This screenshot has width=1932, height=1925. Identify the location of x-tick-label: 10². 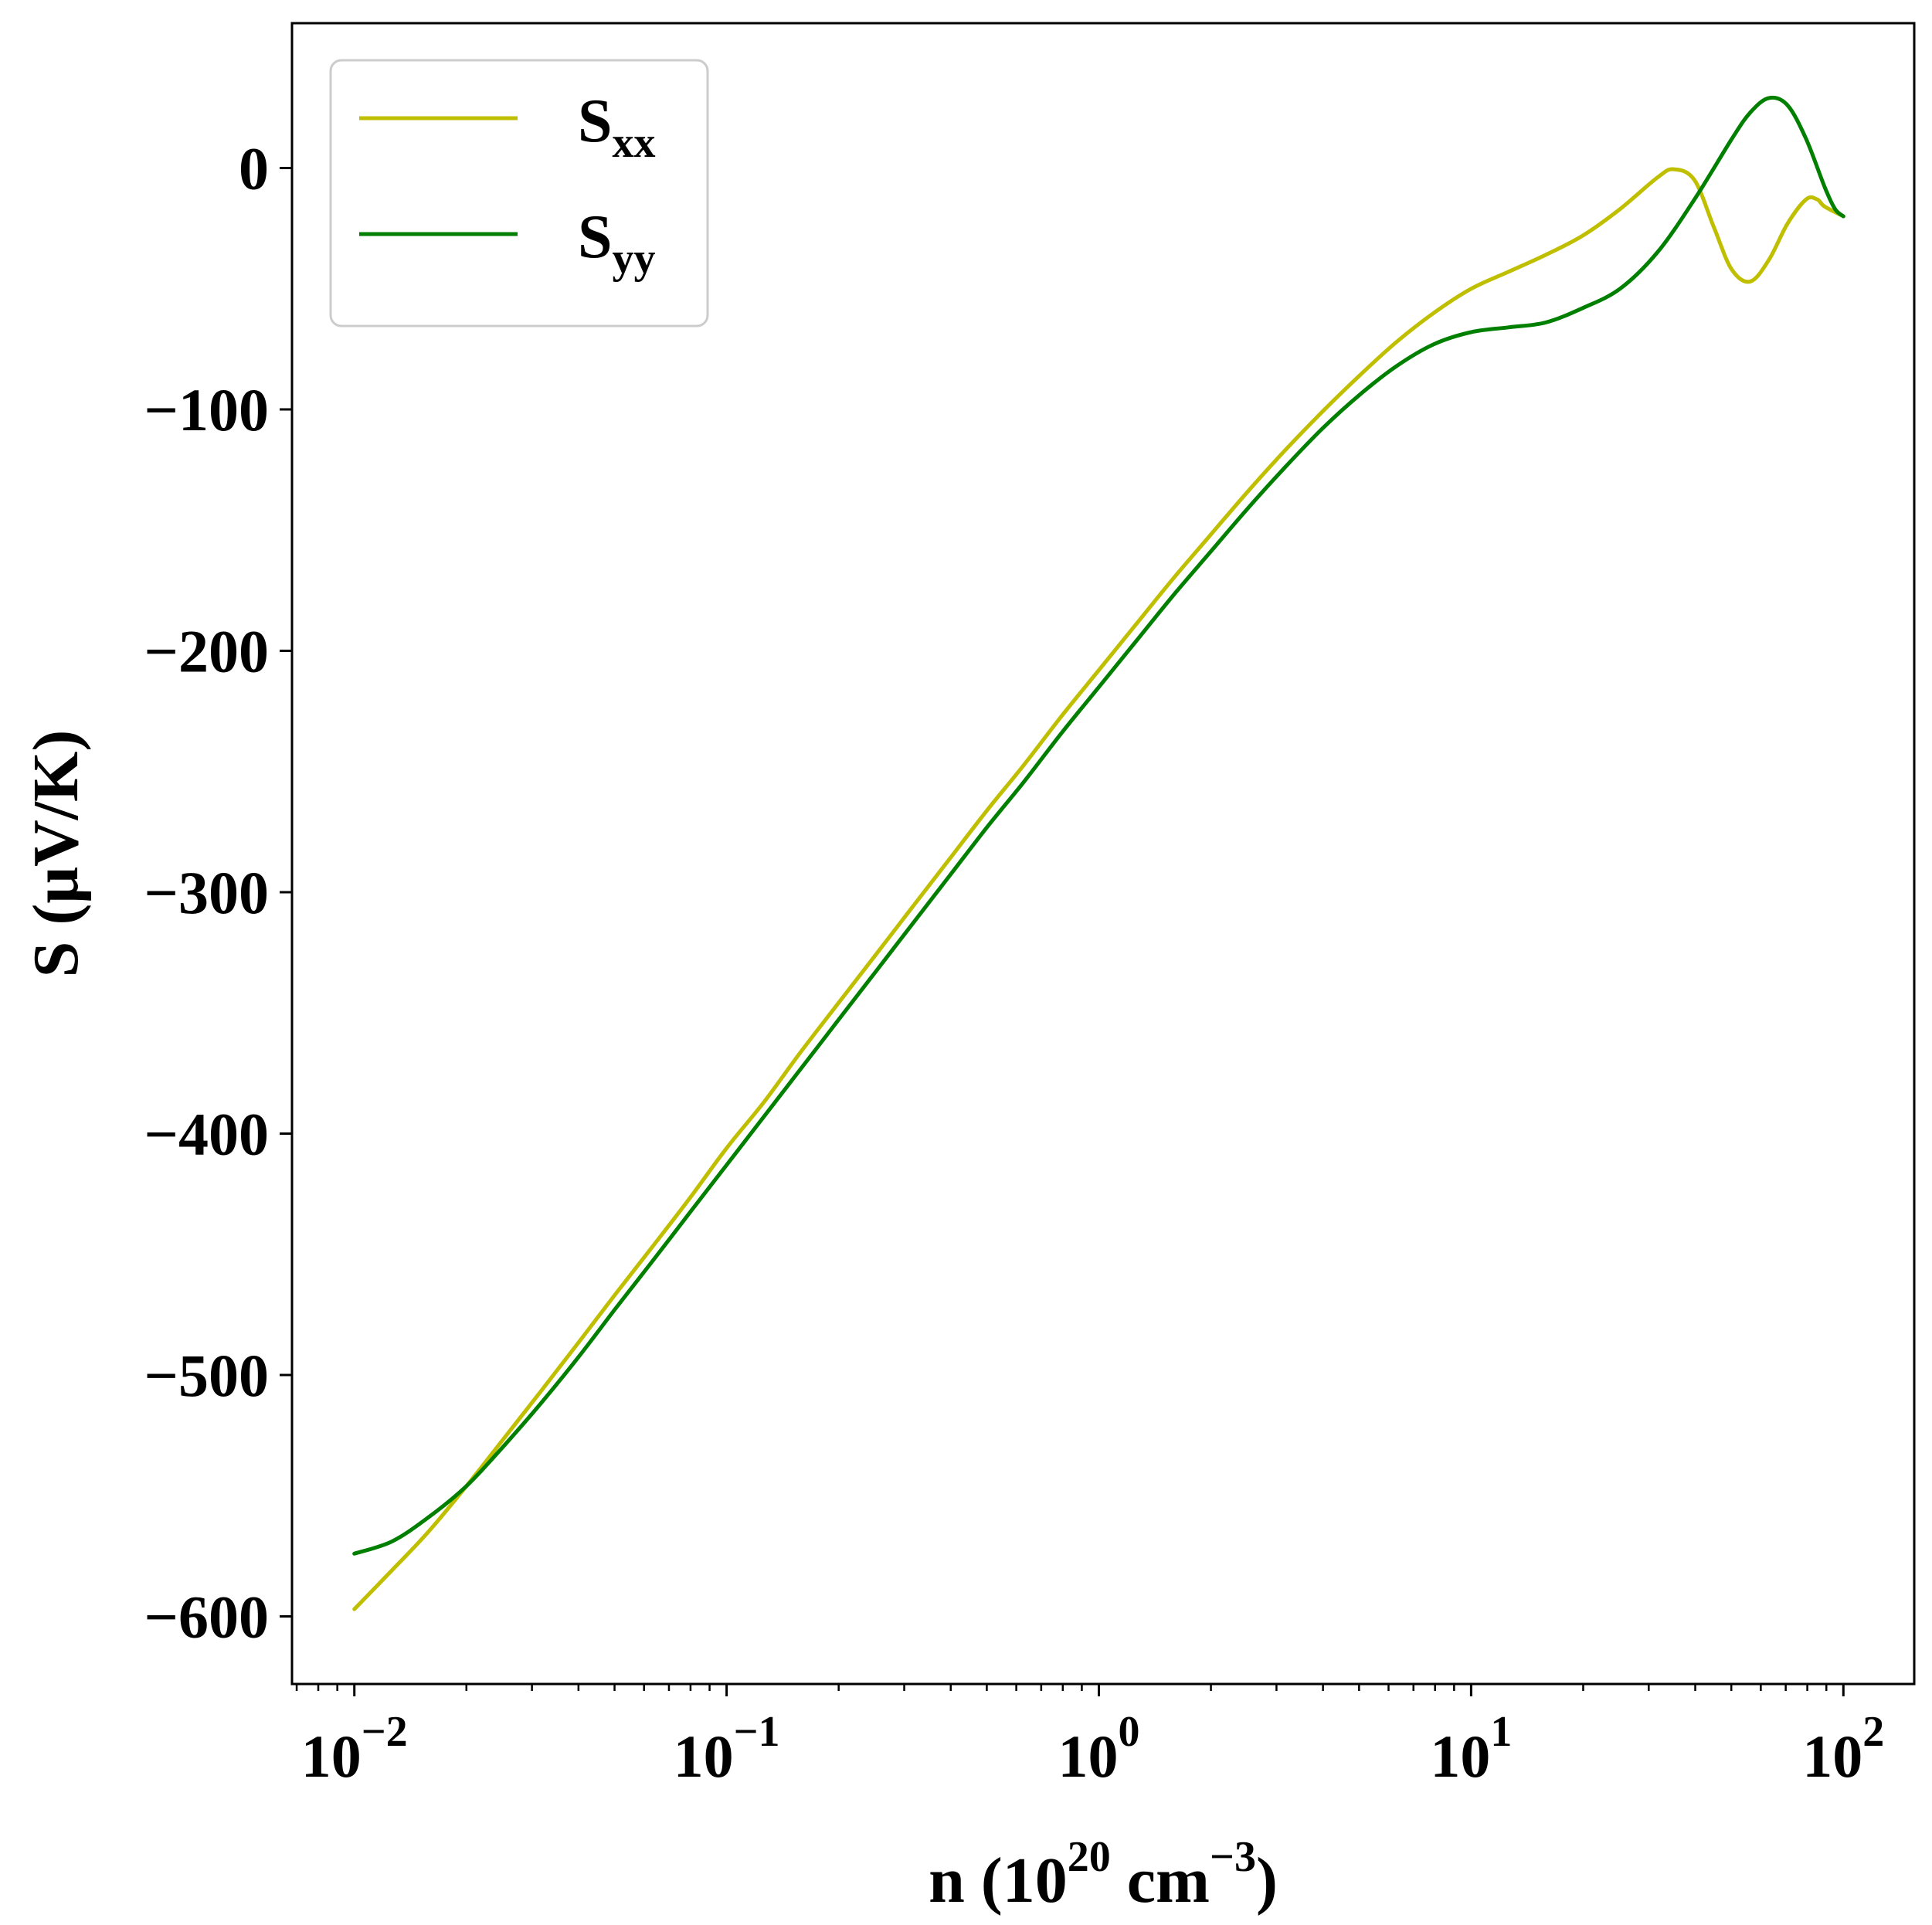
(1843, 1749).